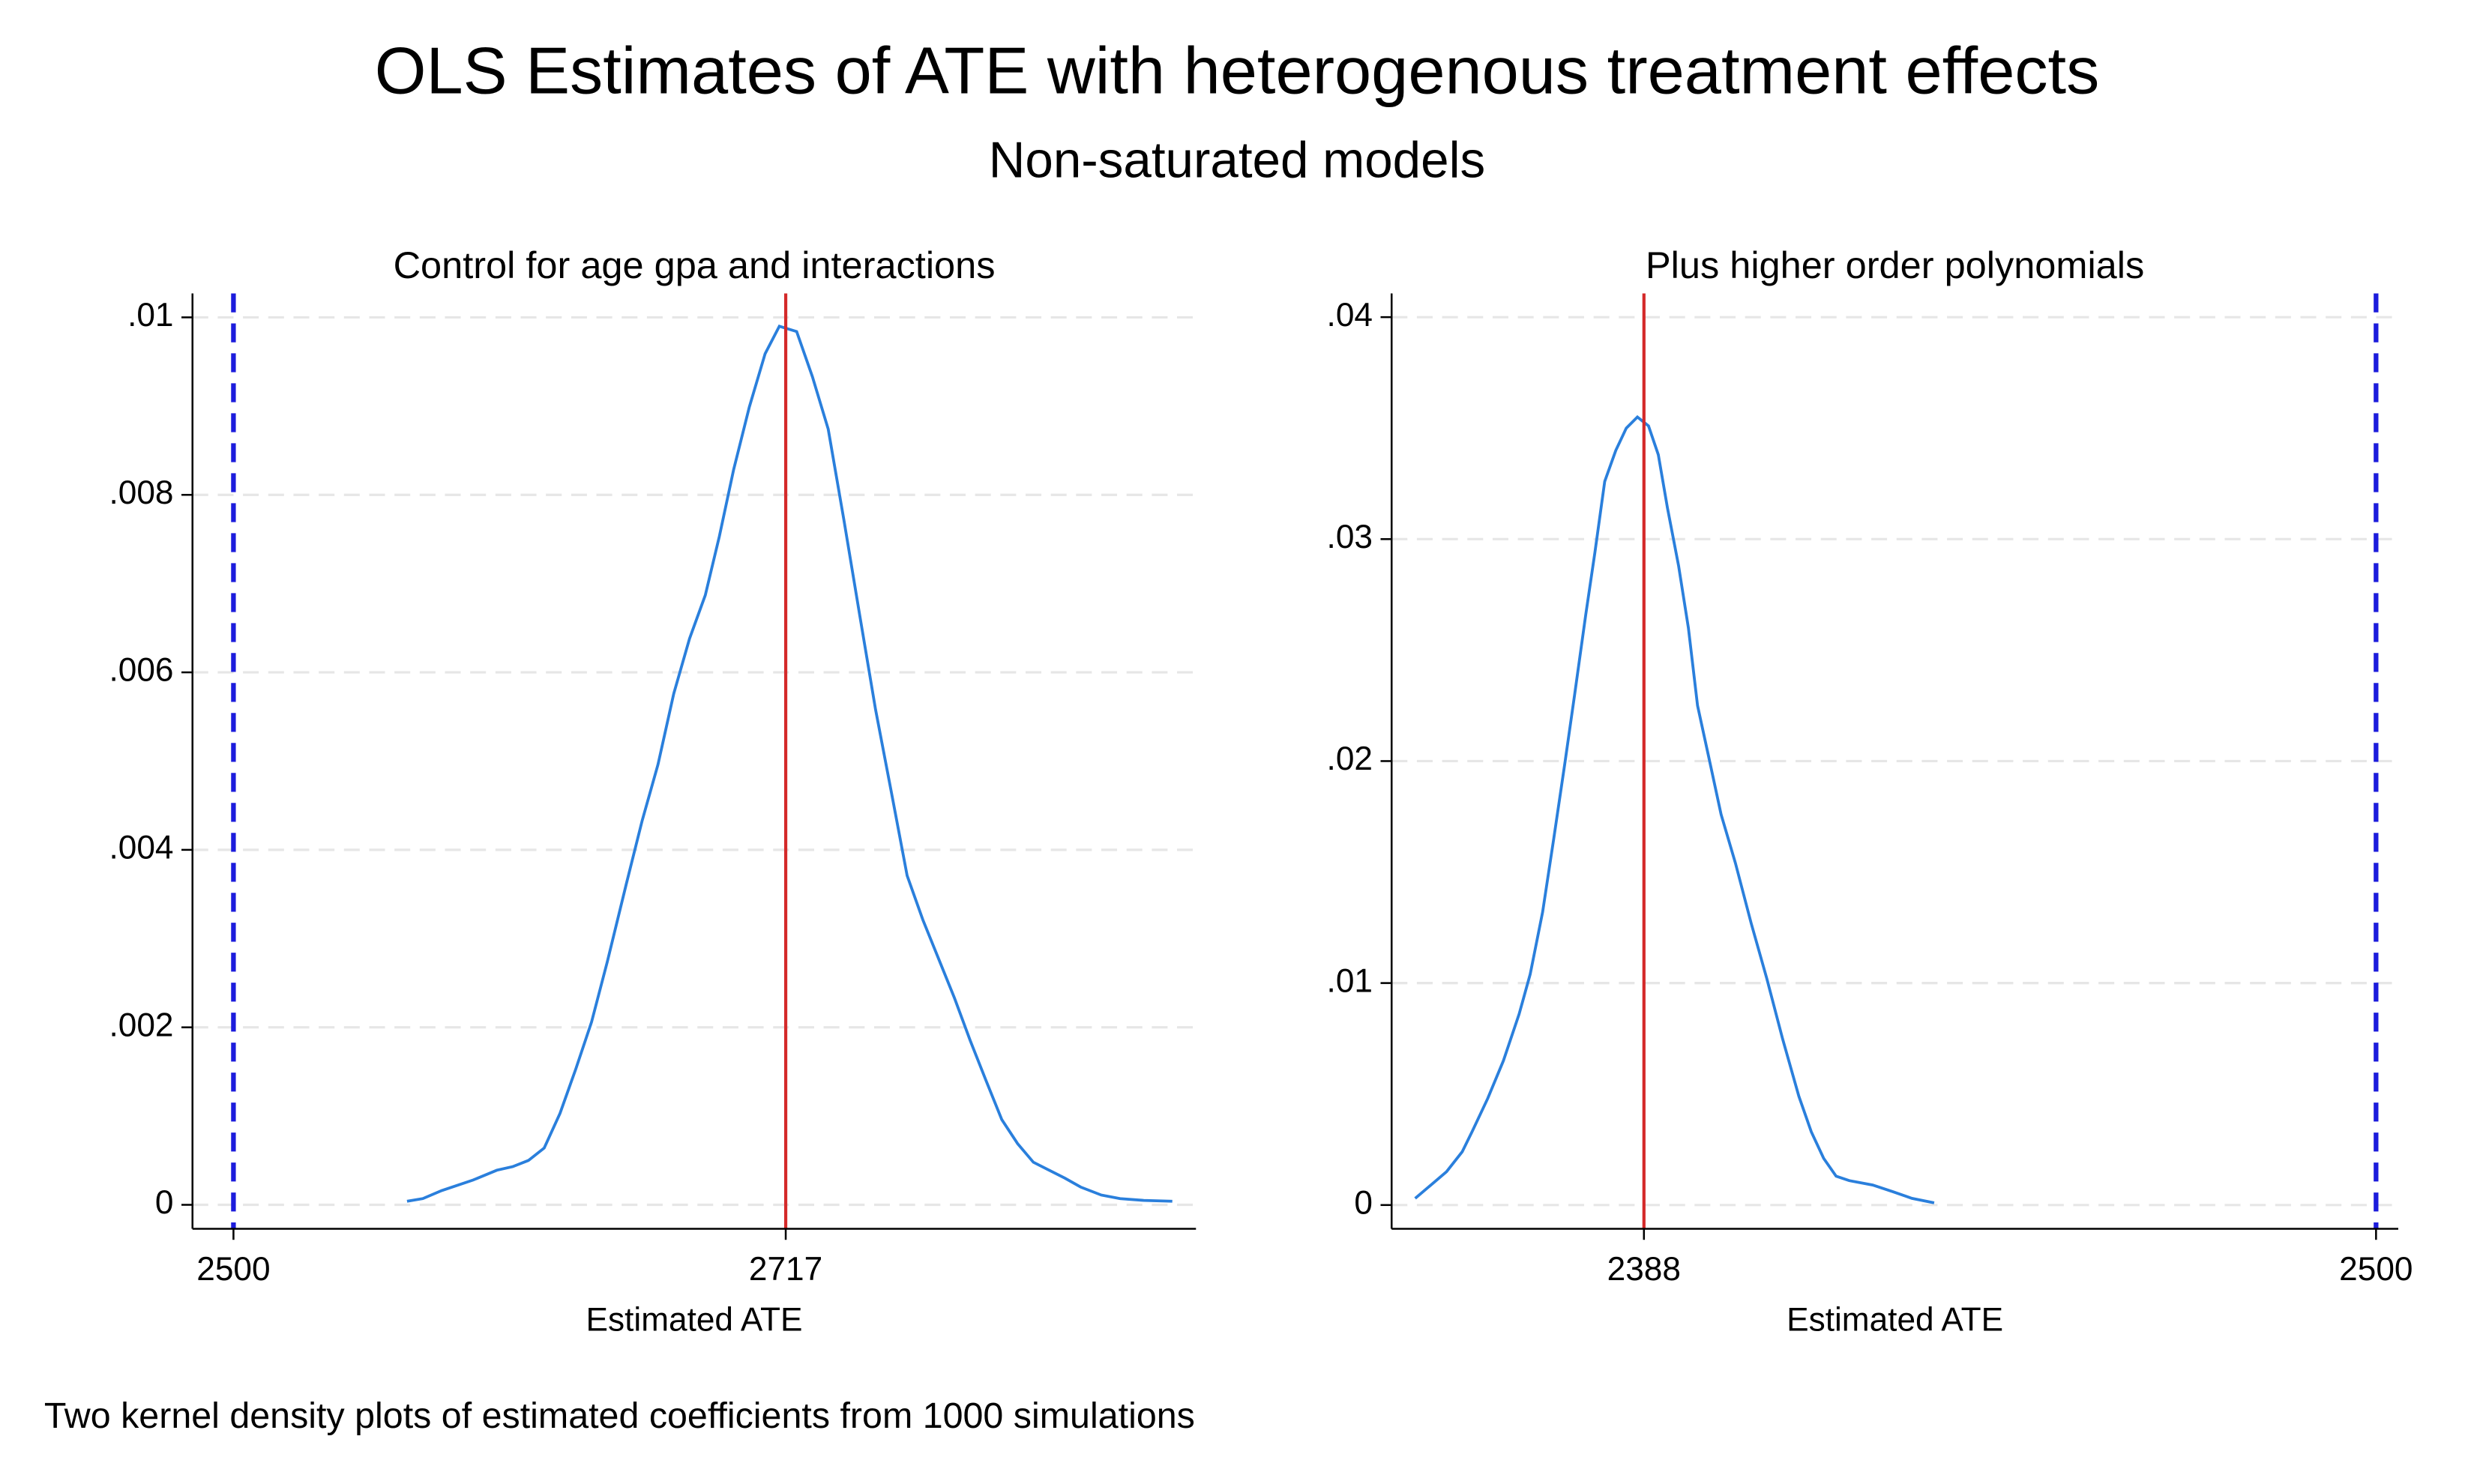  Describe the element at coordinates (695, 265) in the screenshot. I see `panel-title: Control for age gpa and interactions` at that location.